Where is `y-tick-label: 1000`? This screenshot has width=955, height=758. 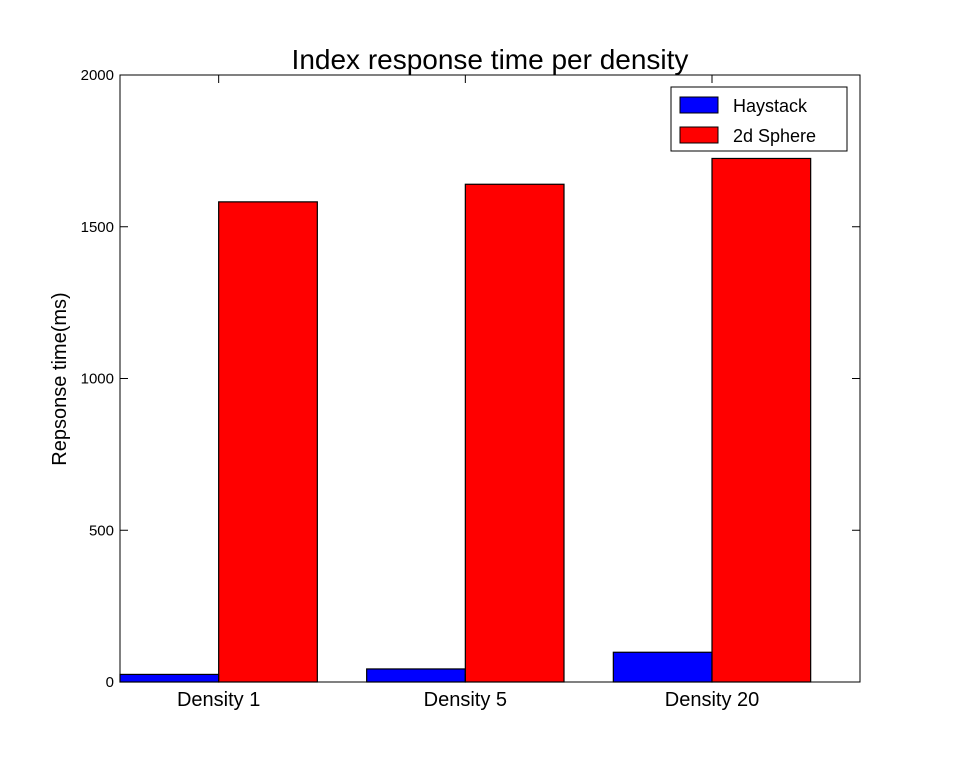 y-tick-label: 1000 is located at coordinates (97, 379).